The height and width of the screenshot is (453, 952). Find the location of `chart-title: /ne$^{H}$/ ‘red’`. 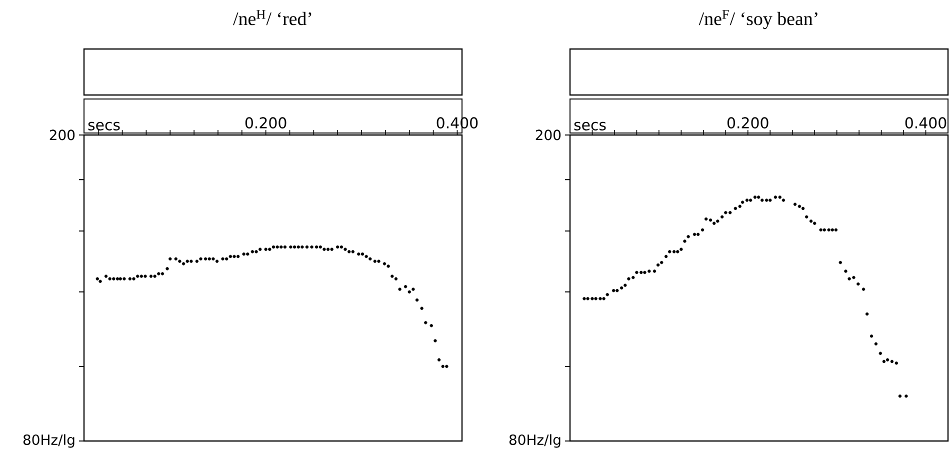

chart-title: /ne$^{H}$/ ‘red’ is located at coordinates (272, 18).